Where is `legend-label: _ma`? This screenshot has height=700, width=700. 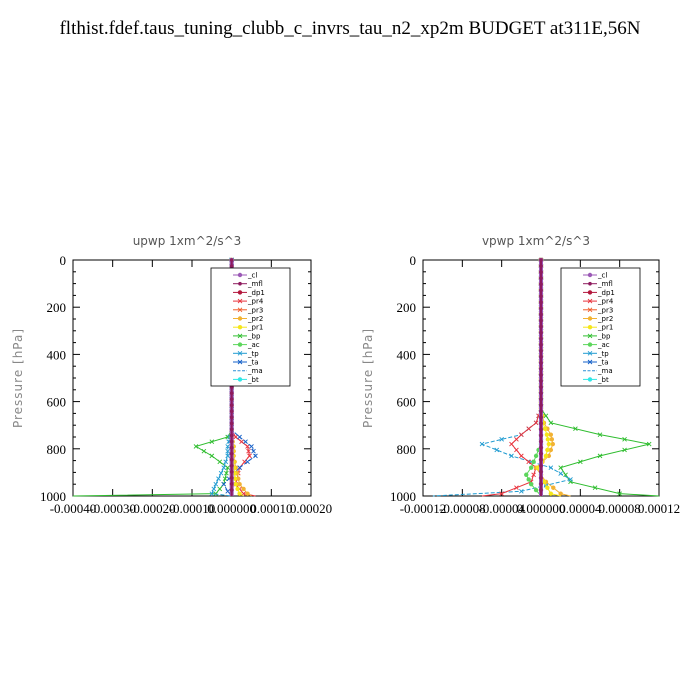 legend-label: _ma is located at coordinates (255, 371).